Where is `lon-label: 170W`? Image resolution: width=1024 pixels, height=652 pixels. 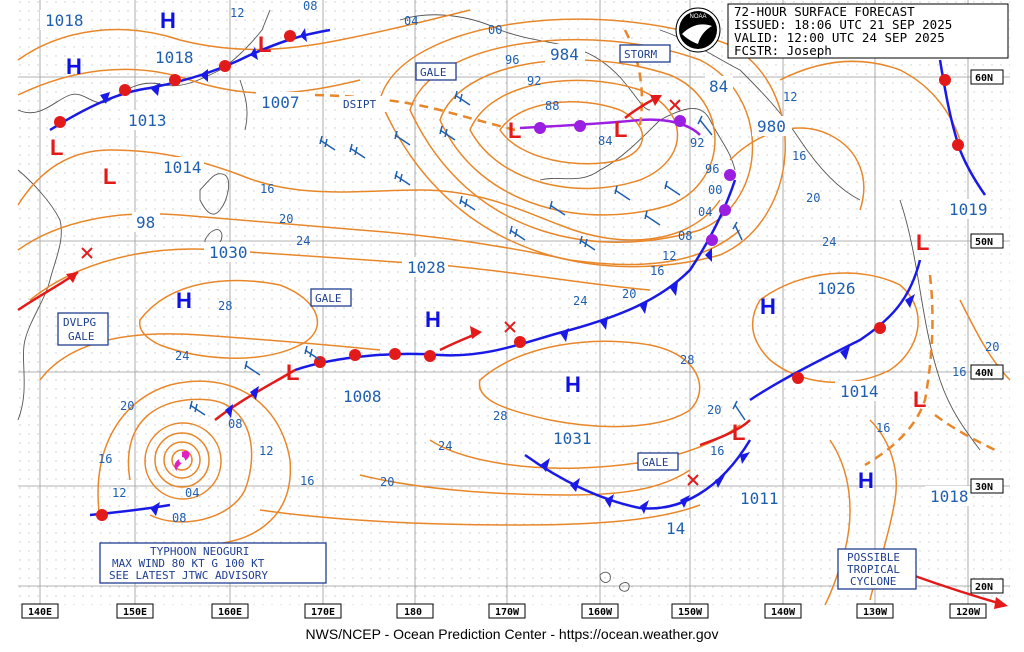 lon-label: 170W is located at coordinates (507, 612).